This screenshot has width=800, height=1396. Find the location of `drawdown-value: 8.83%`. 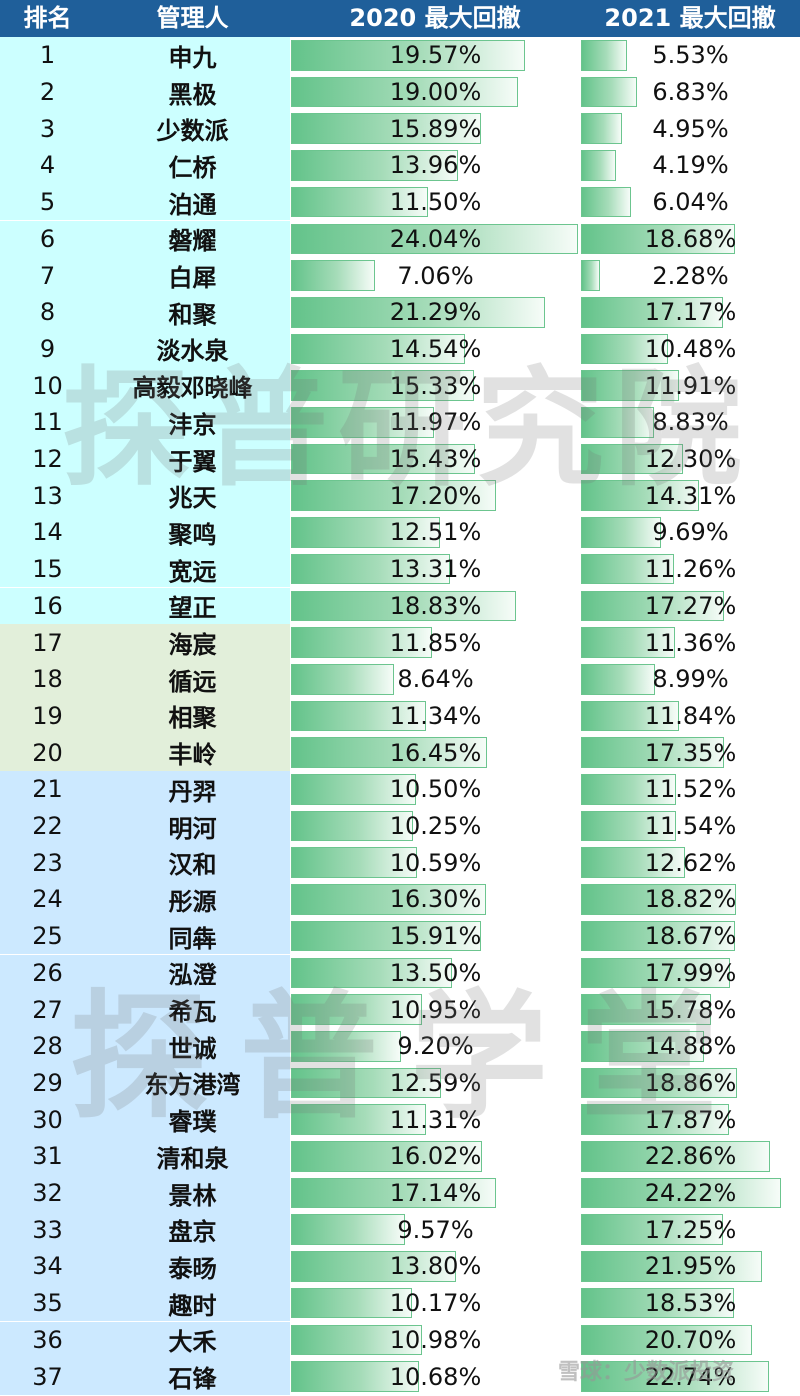

drawdown-value: 8.83% is located at coordinates (690, 422).